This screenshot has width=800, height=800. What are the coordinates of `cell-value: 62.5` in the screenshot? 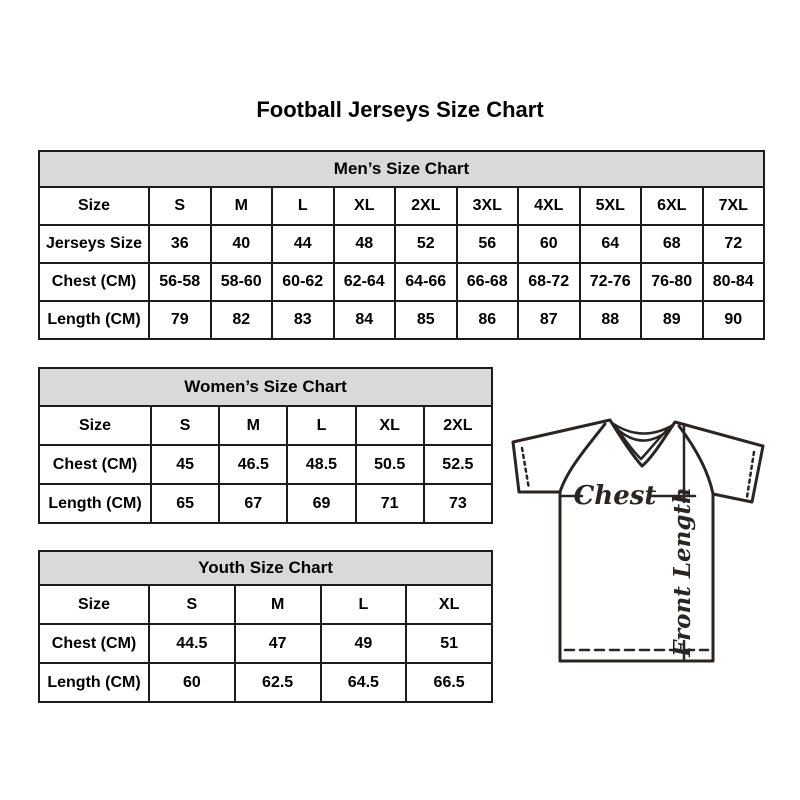 It's located at (277, 682).